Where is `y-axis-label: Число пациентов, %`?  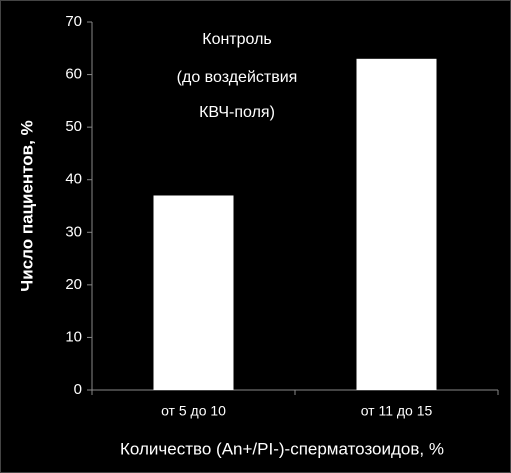 y-axis-label: Число пациентов, % is located at coordinates (26, 205).